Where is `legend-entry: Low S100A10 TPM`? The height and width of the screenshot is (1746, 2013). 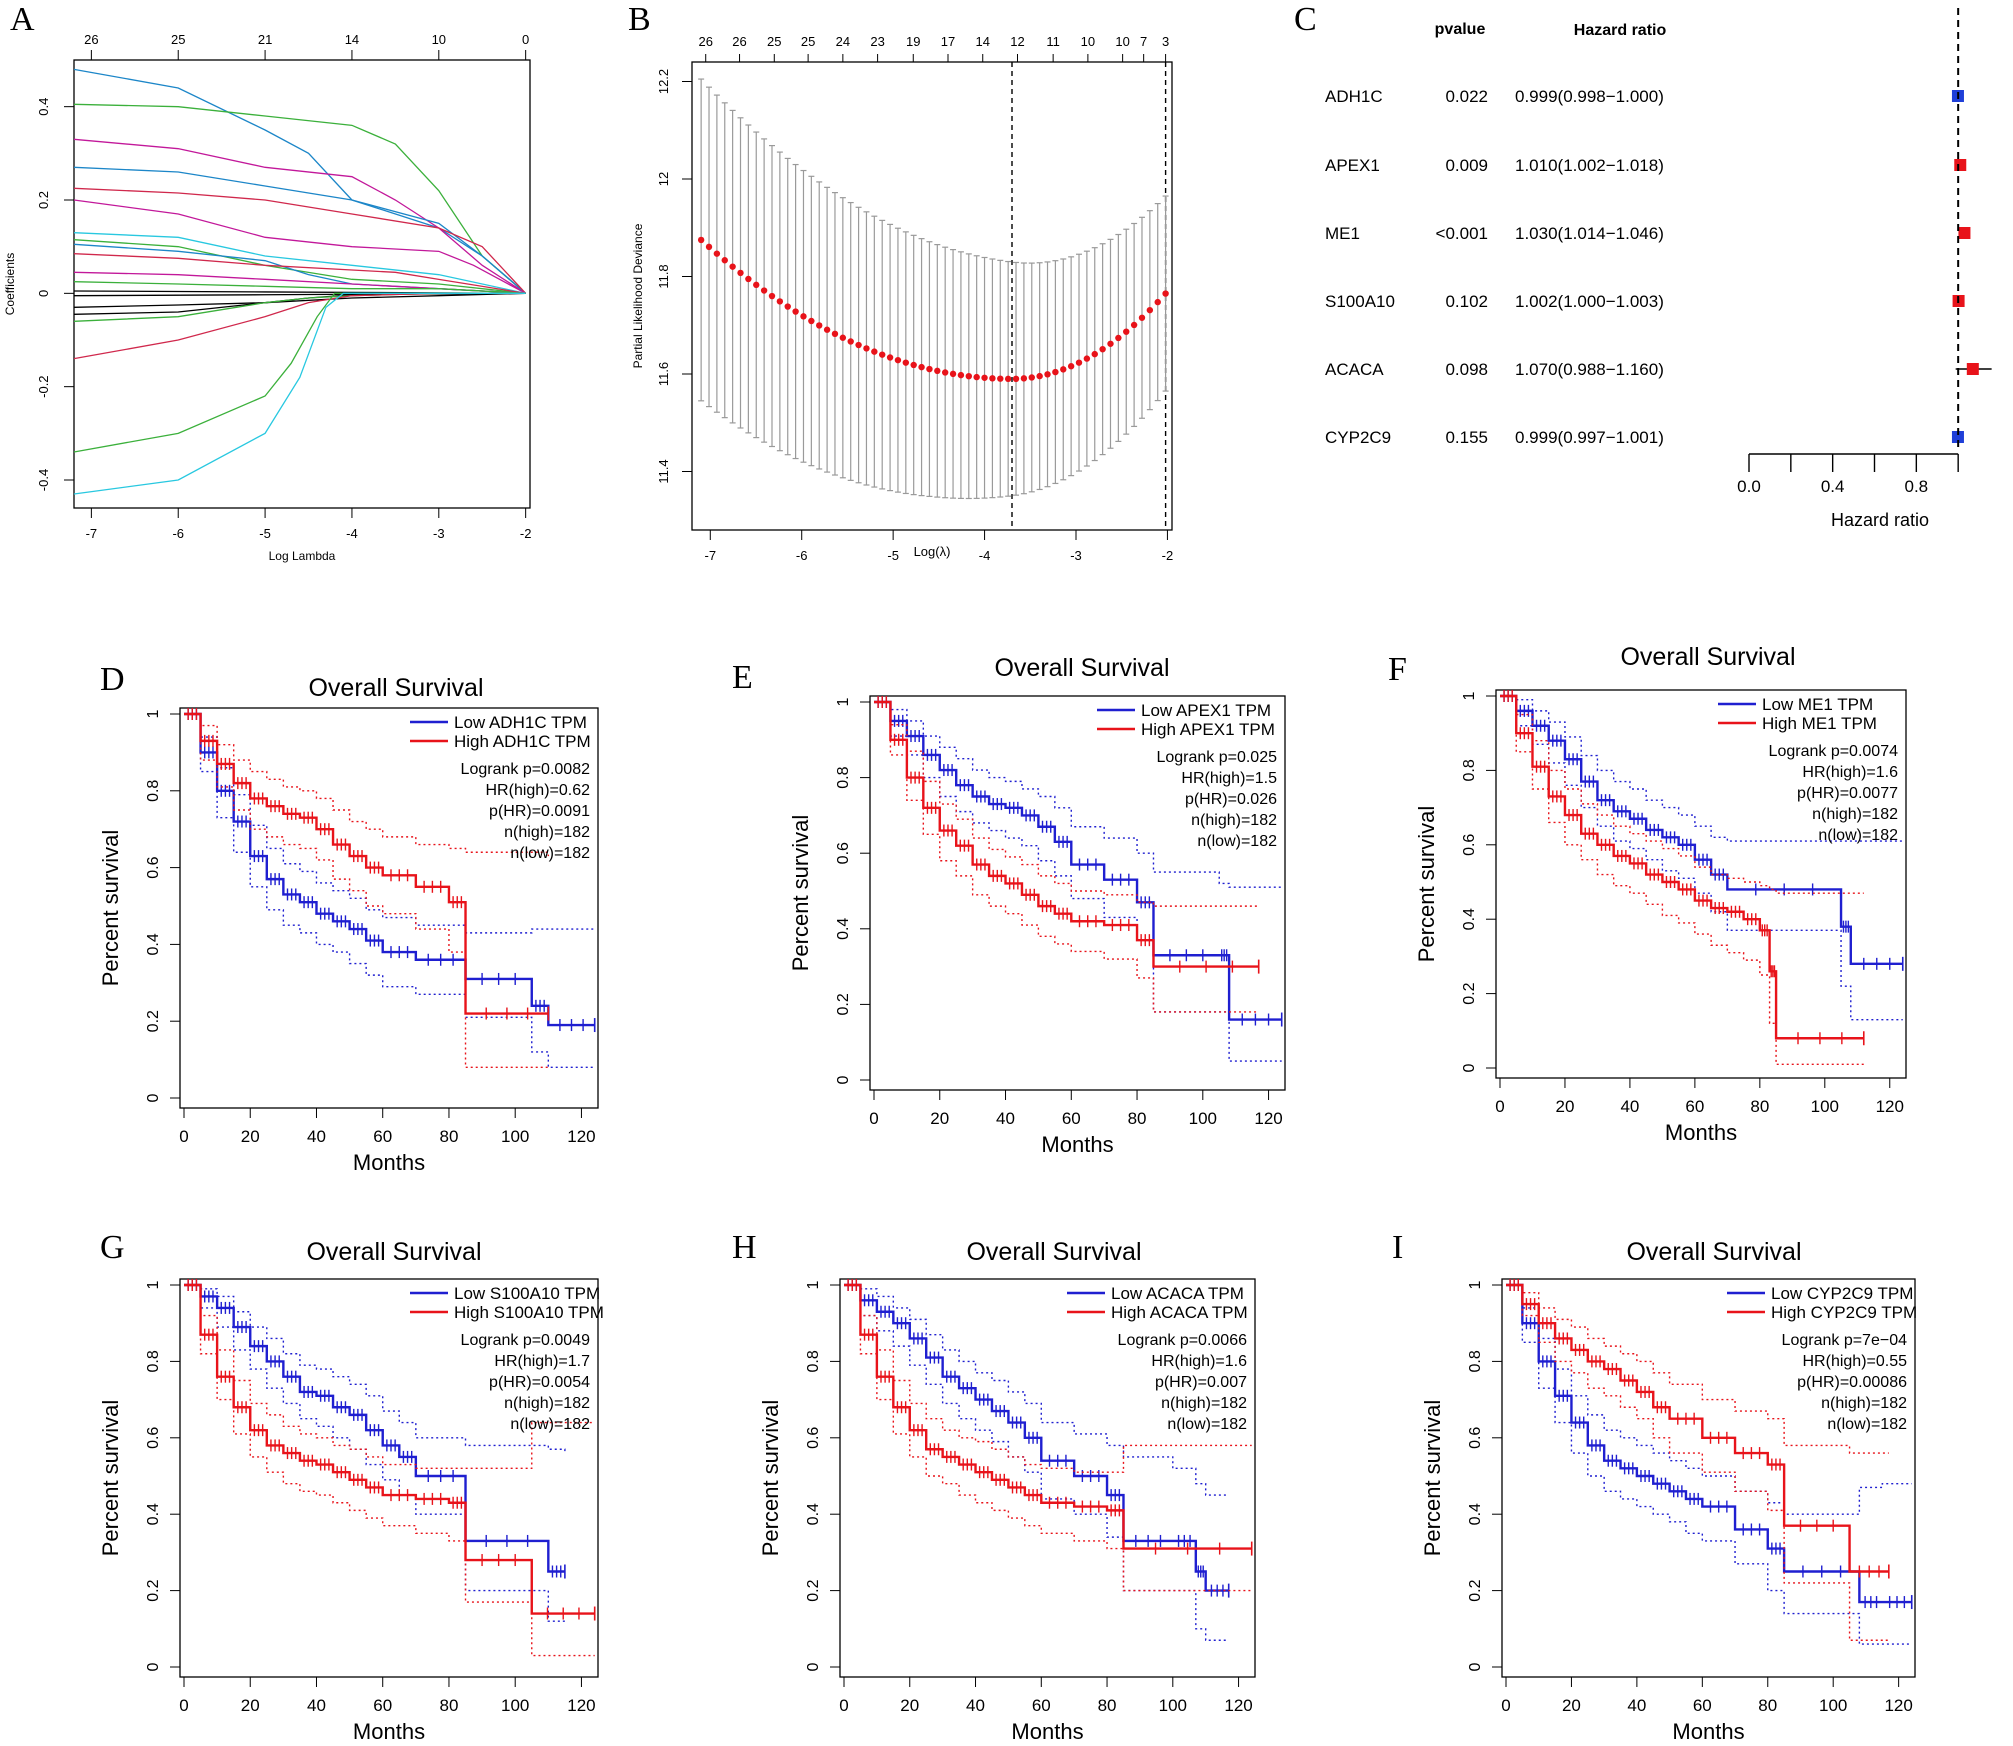
legend-entry: Low S100A10 TPM is located at coordinates (527, 1293).